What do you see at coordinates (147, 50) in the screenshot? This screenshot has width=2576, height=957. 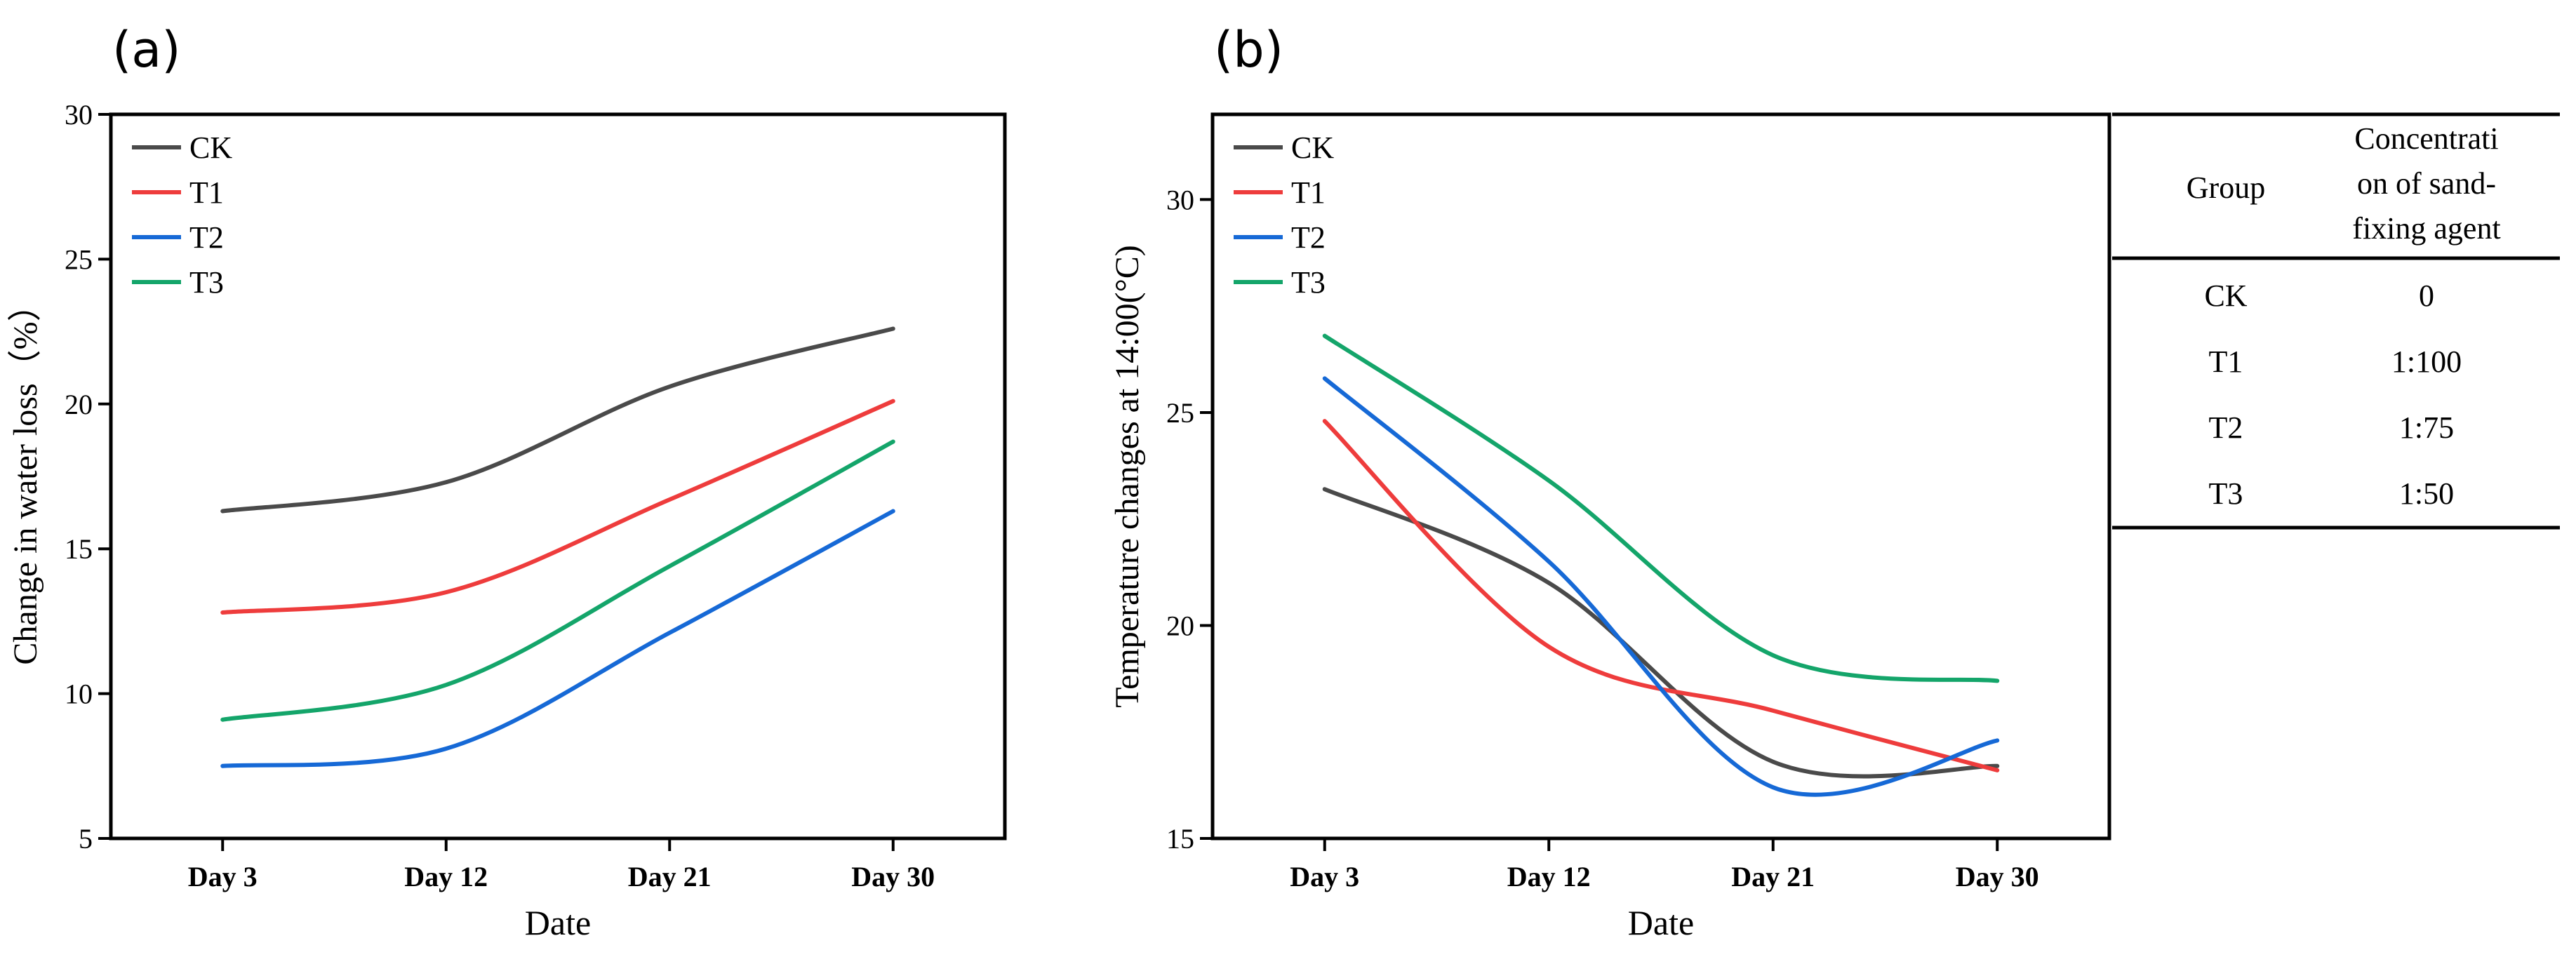 I see `panel-label: (a)` at bounding box center [147, 50].